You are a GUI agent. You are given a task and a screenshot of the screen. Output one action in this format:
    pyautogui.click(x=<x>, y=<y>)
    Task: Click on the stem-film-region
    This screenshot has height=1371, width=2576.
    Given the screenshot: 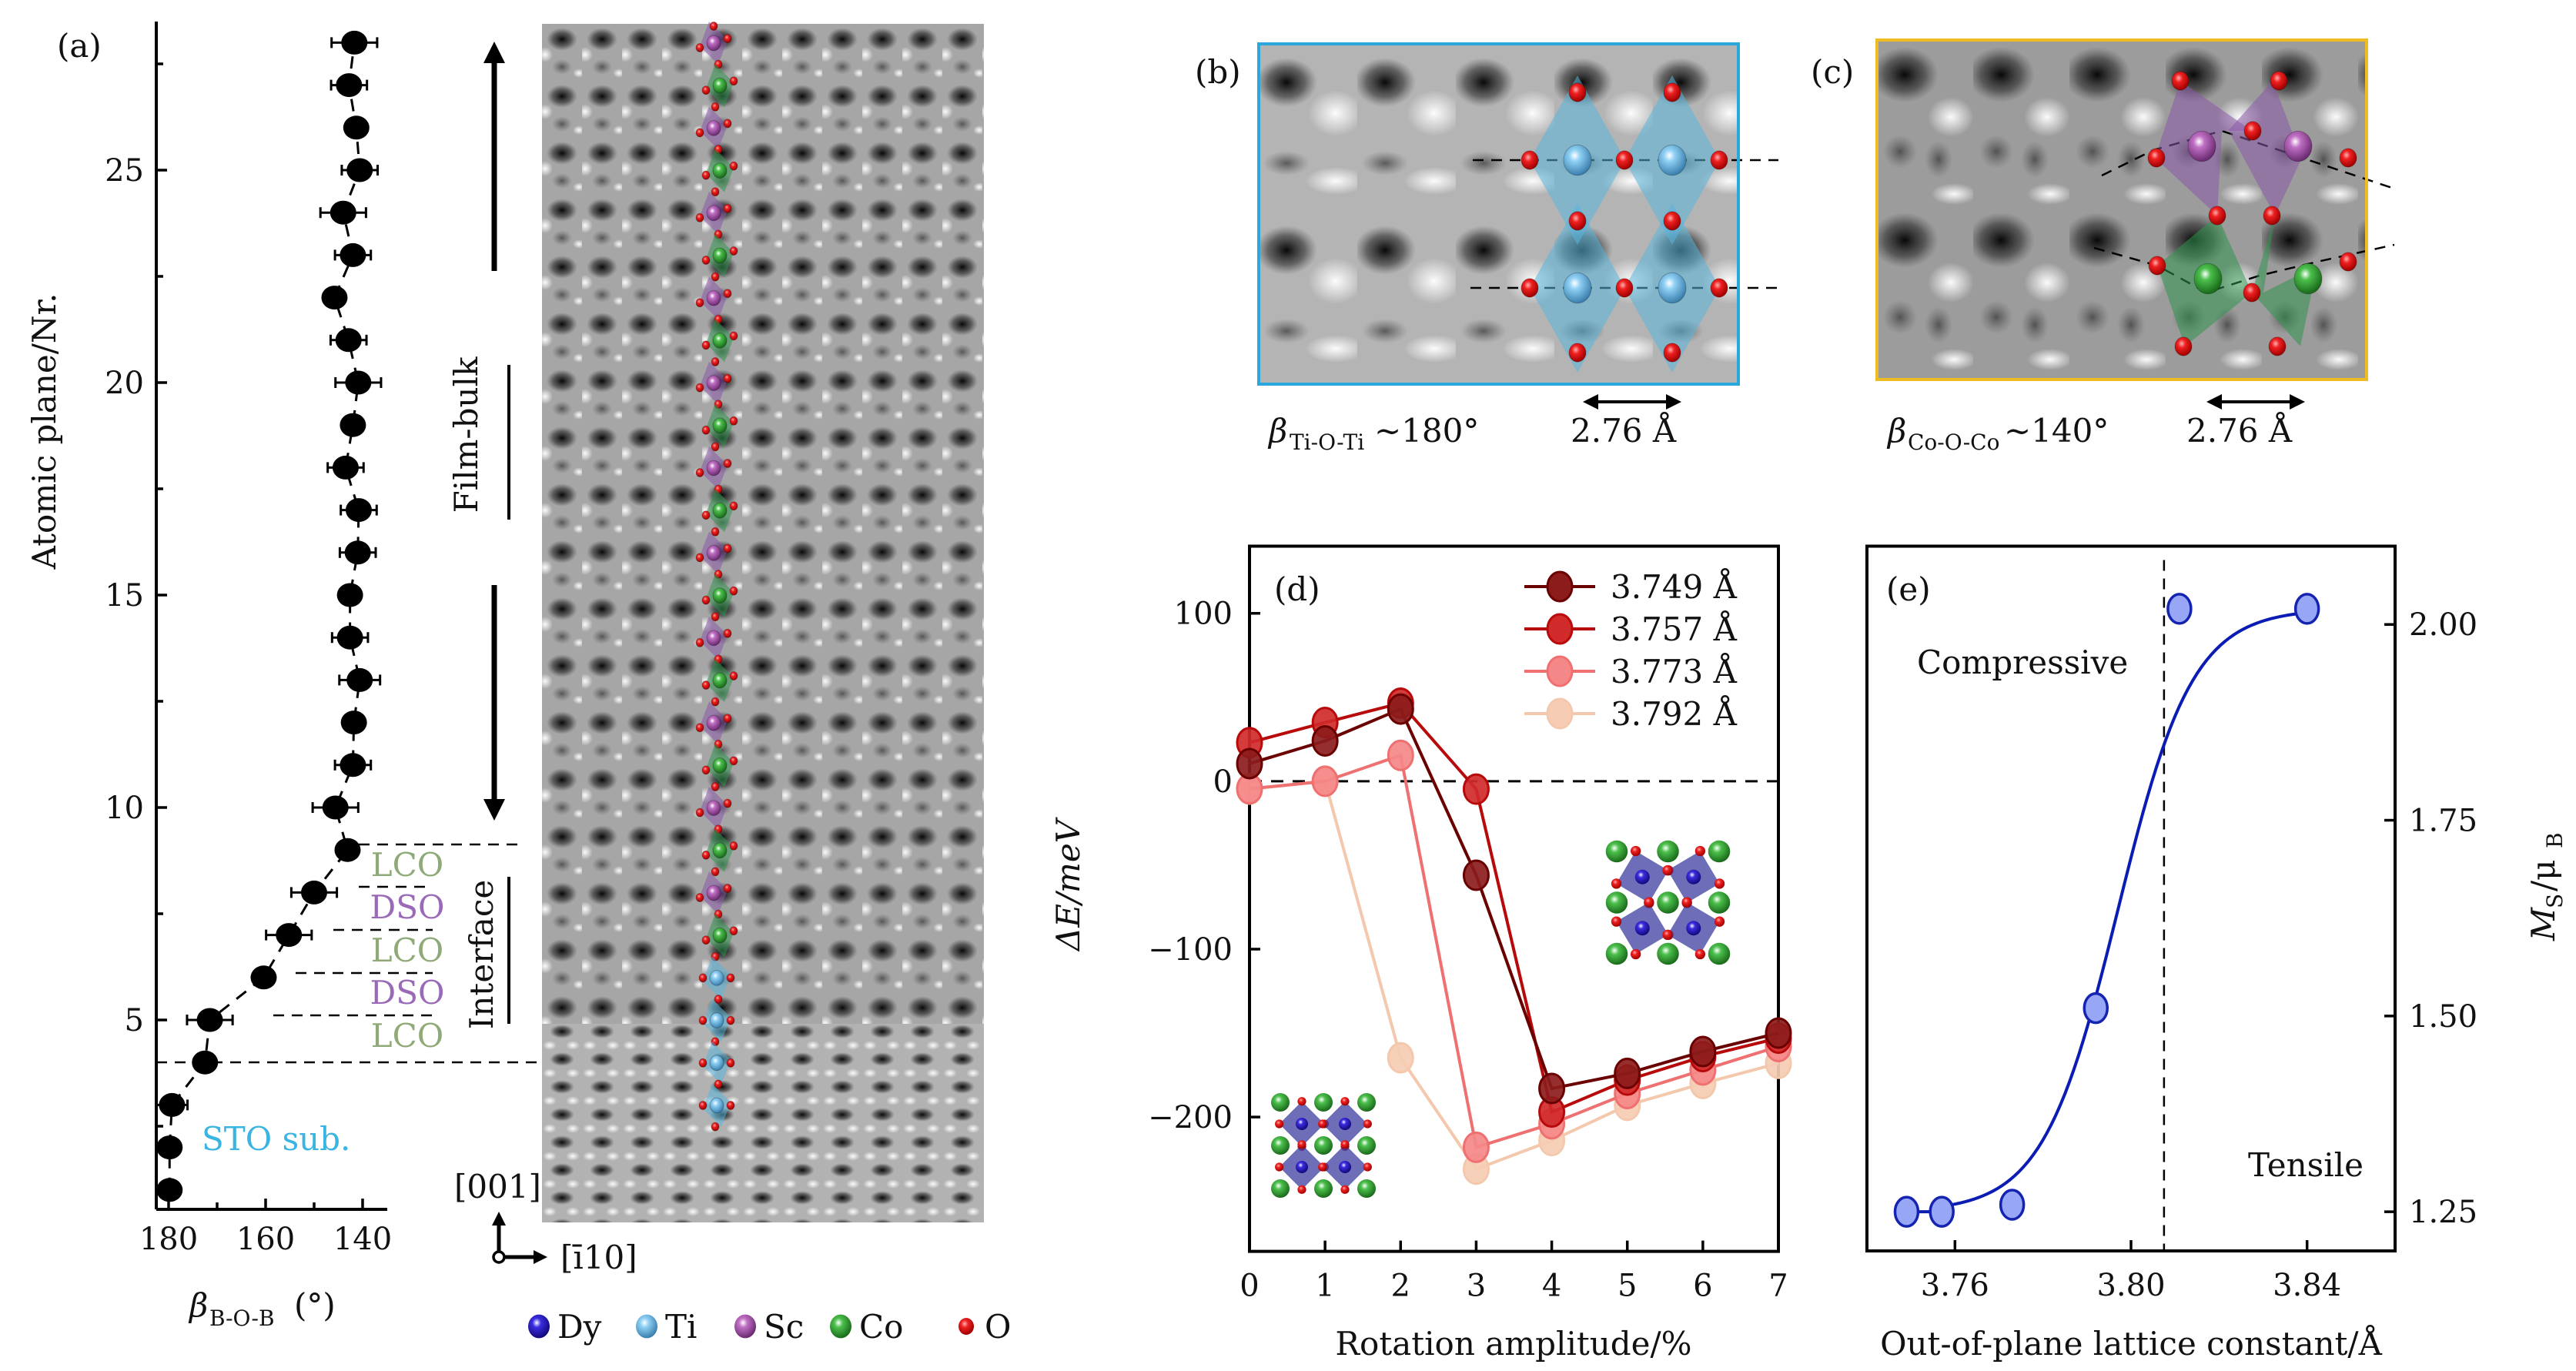 What is the action you would take?
    pyautogui.click(x=763, y=525)
    